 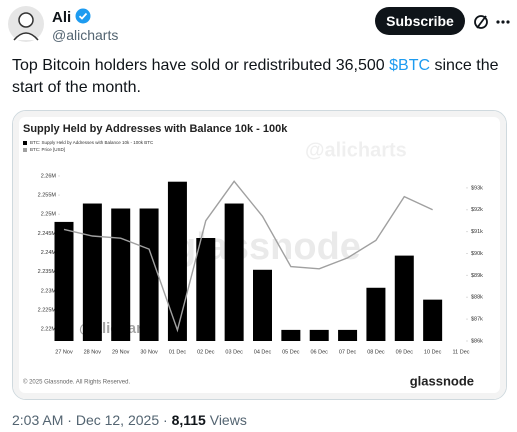 I want to click on x-tick-label: 28 Nov, so click(x=93, y=352).